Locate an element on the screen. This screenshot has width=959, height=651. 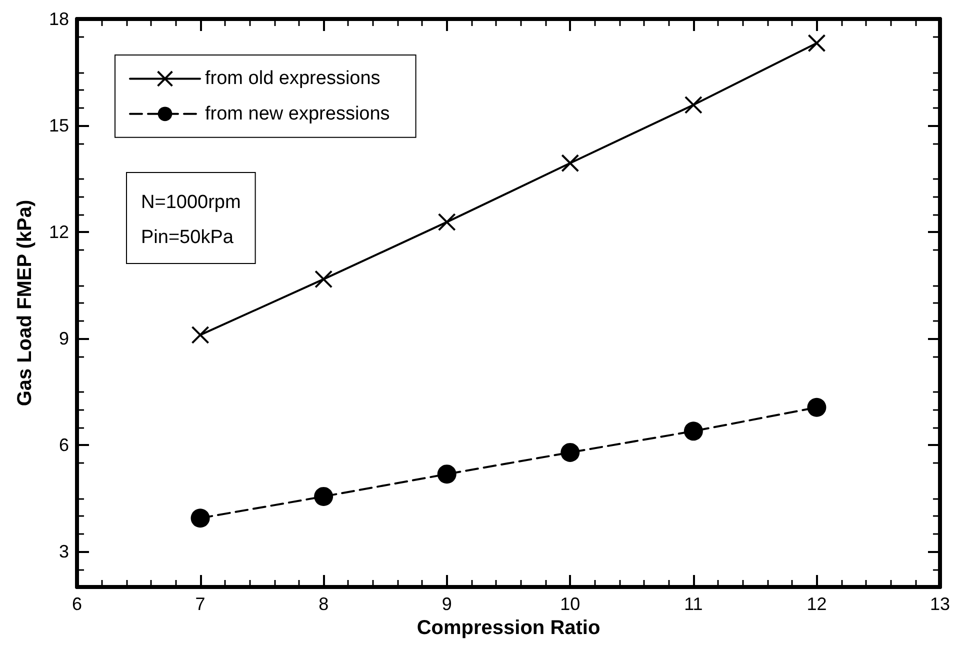
annotation: N=1000rpm Pin=50kPa is located at coordinates (191, 220).